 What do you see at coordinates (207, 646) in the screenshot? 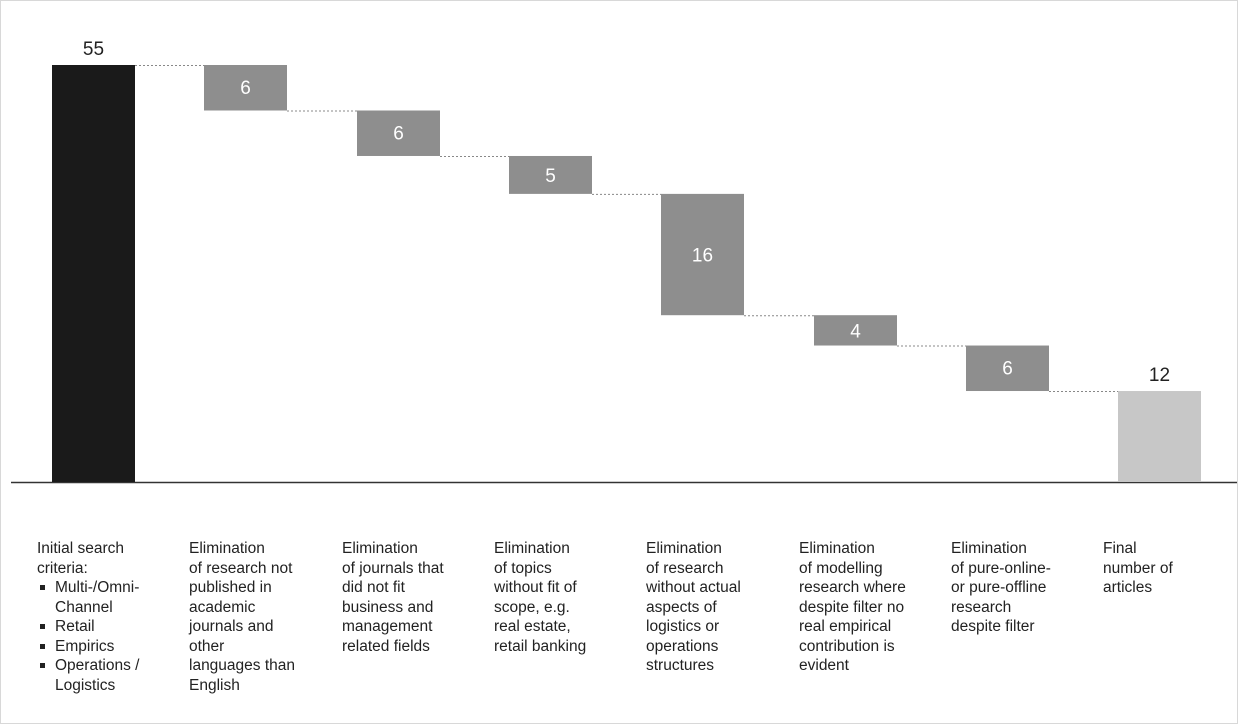
I see `category-label-line: other` at bounding box center [207, 646].